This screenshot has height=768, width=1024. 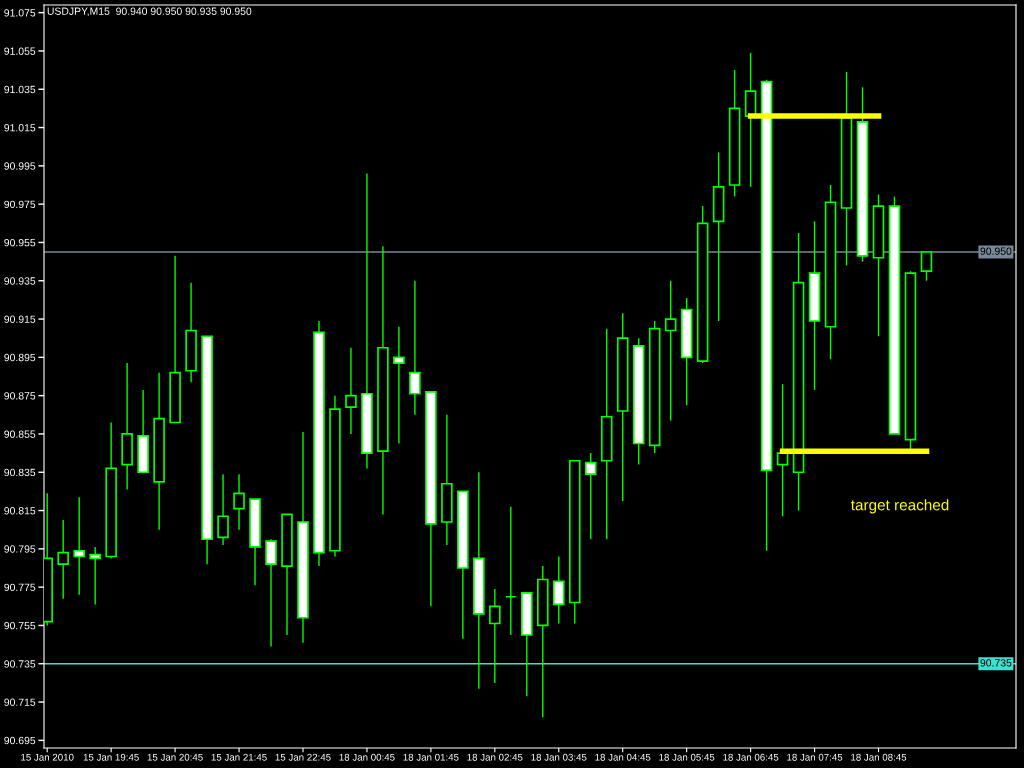 I want to click on y-tick-label: 90.715, so click(x=20, y=702).